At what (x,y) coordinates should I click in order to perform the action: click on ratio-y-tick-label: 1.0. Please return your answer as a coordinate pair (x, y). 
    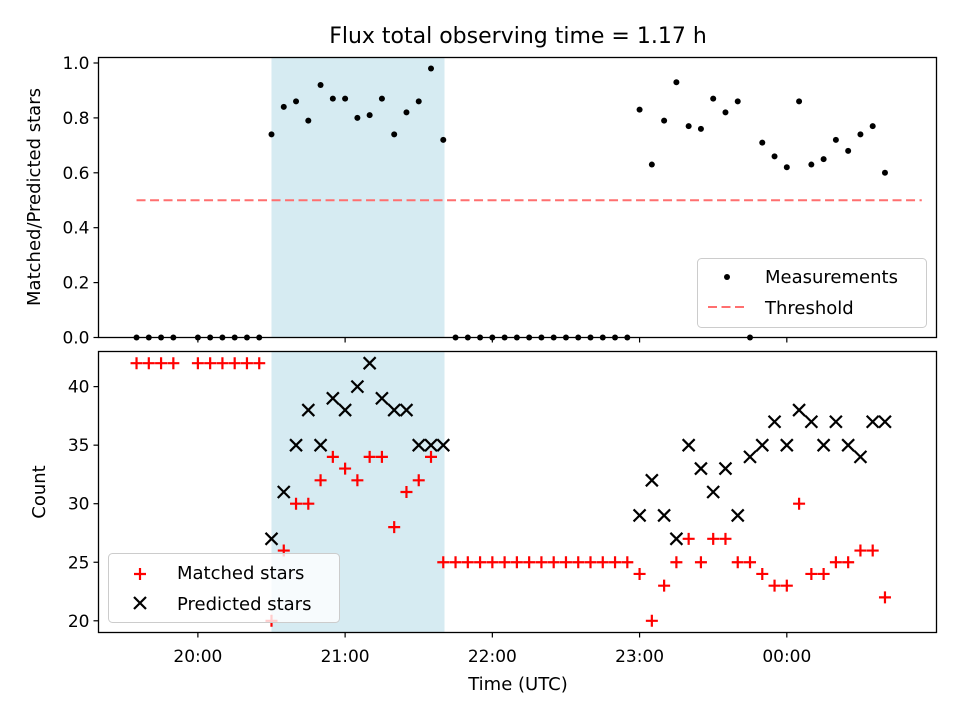
    Looking at the image, I should click on (75, 64).